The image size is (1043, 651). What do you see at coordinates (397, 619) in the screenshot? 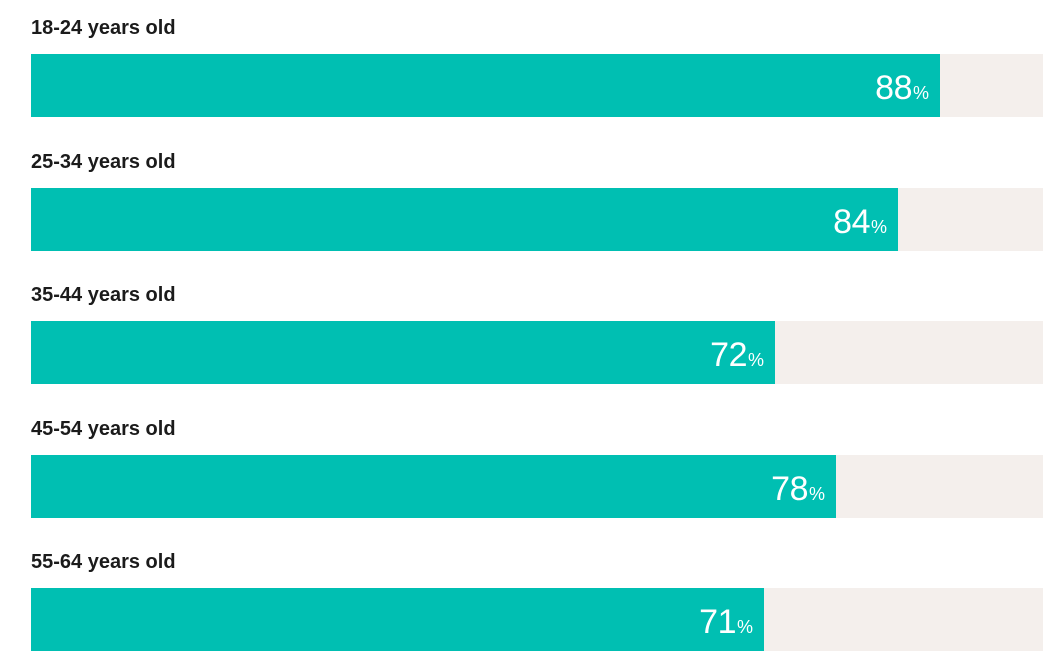
I see `bar: 71%` at bounding box center [397, 619].